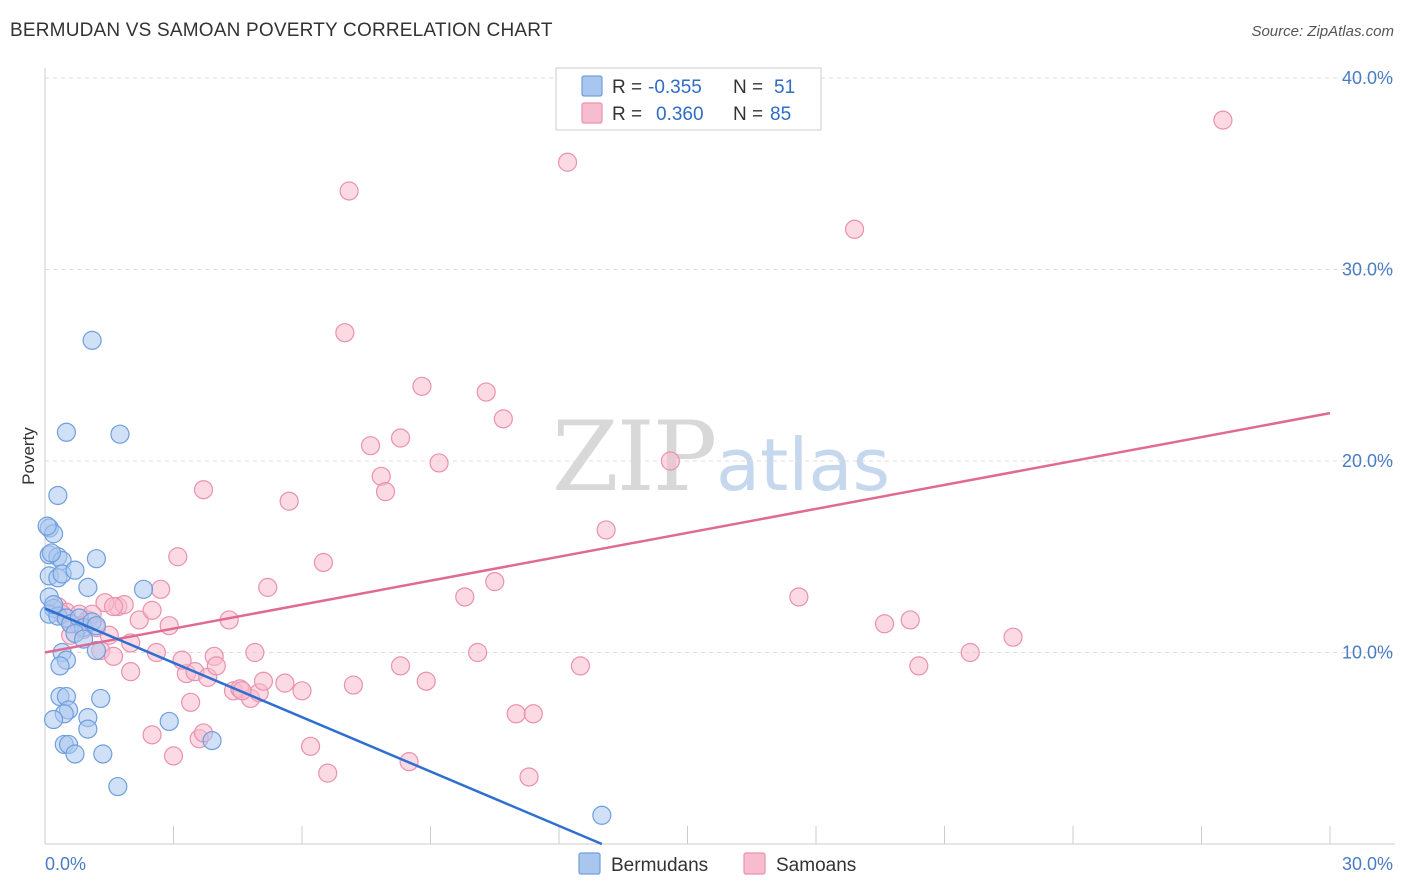 This screenshot has height=892, width=1406. Describe the element at coordinates (633, 457) in the screenshot. I see `watermark-zip: ZIP` at that location.